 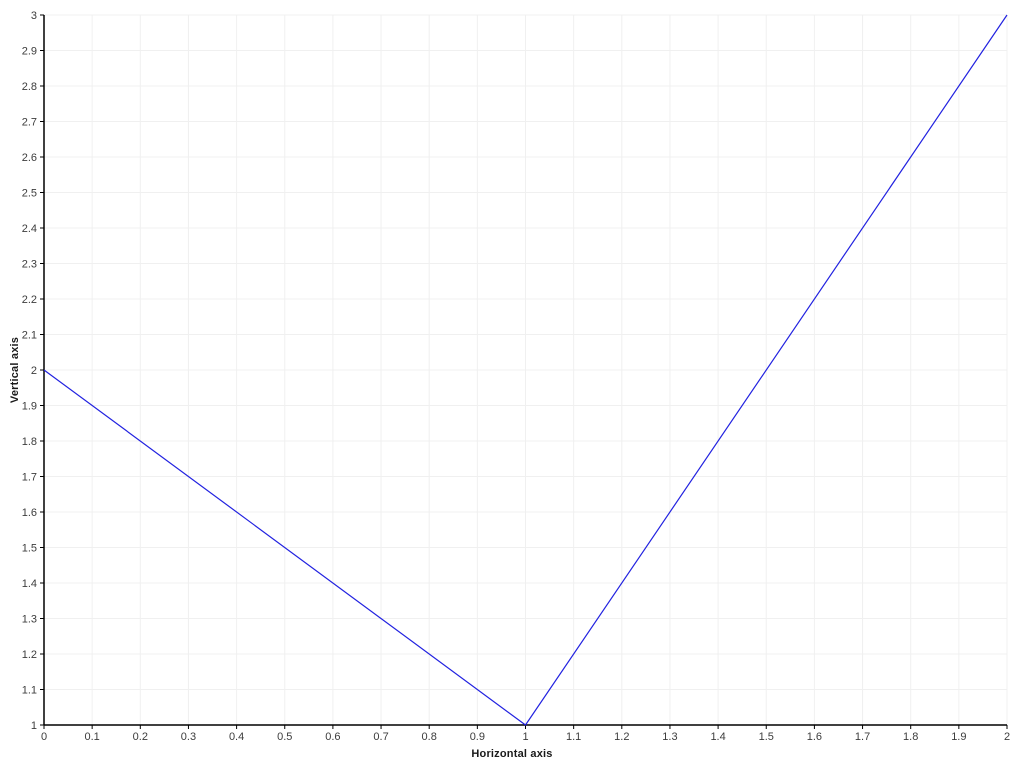 I want to click on x-tick-label: 0.9, so click(x=477, y=737).